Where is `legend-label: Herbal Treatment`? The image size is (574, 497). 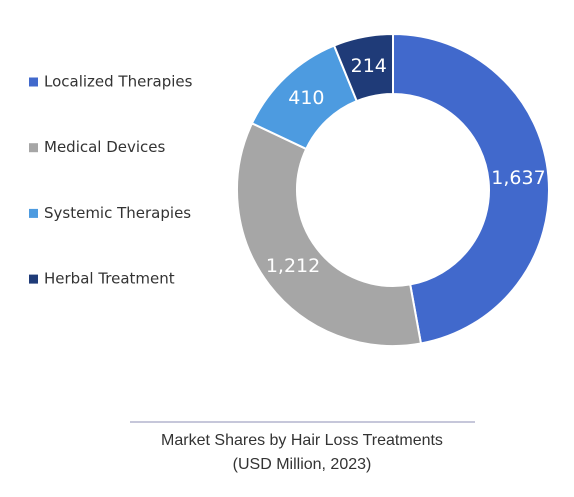 legend-label: Herbal Treatment is located at coordinates (109, 279).